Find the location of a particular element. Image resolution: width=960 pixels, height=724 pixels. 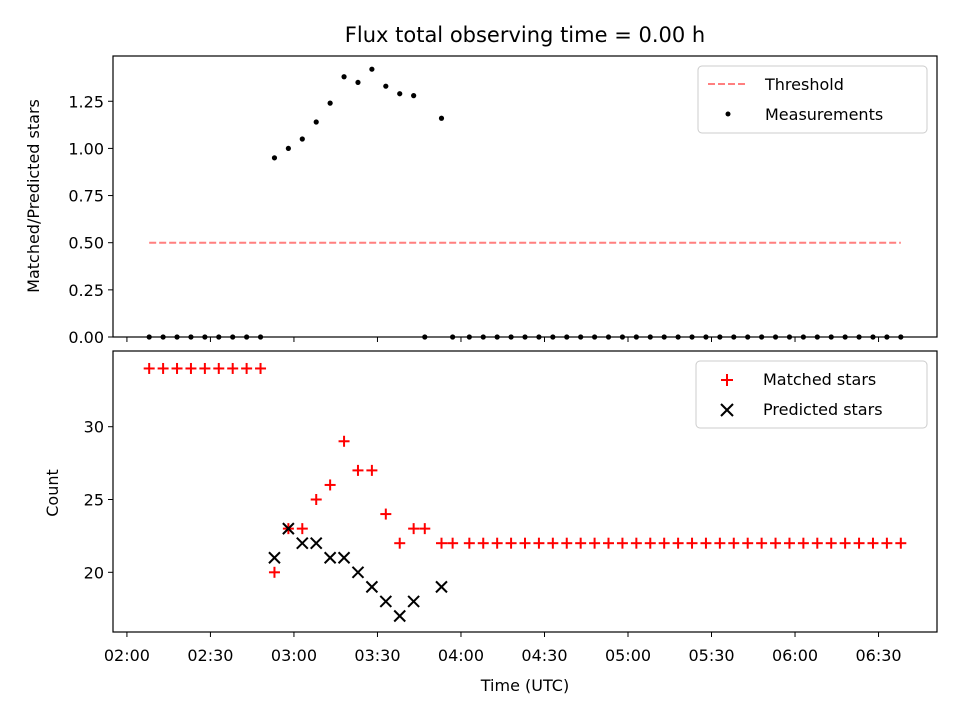

top-ylabel: Matched/Predicted stars is located at coordinates (33, 196).